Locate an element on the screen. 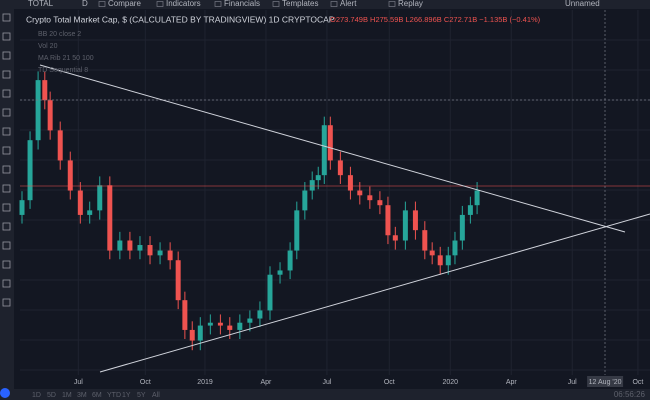 Image resolution: width=650 pixels, height=400 pixels. logo is located at coordinates (5, 393).